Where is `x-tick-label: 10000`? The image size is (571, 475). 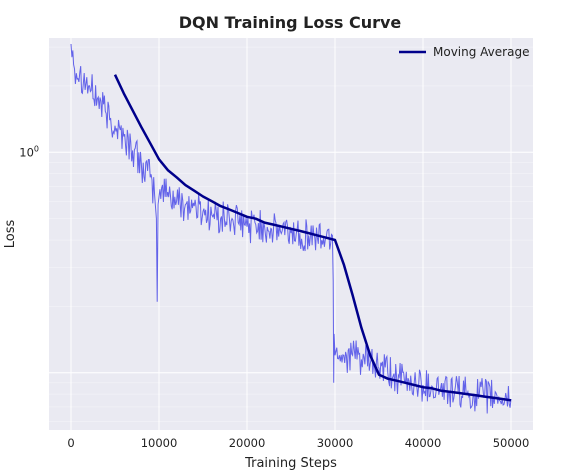
x-tick-label: 10000 is located at coordinates (159, 443).